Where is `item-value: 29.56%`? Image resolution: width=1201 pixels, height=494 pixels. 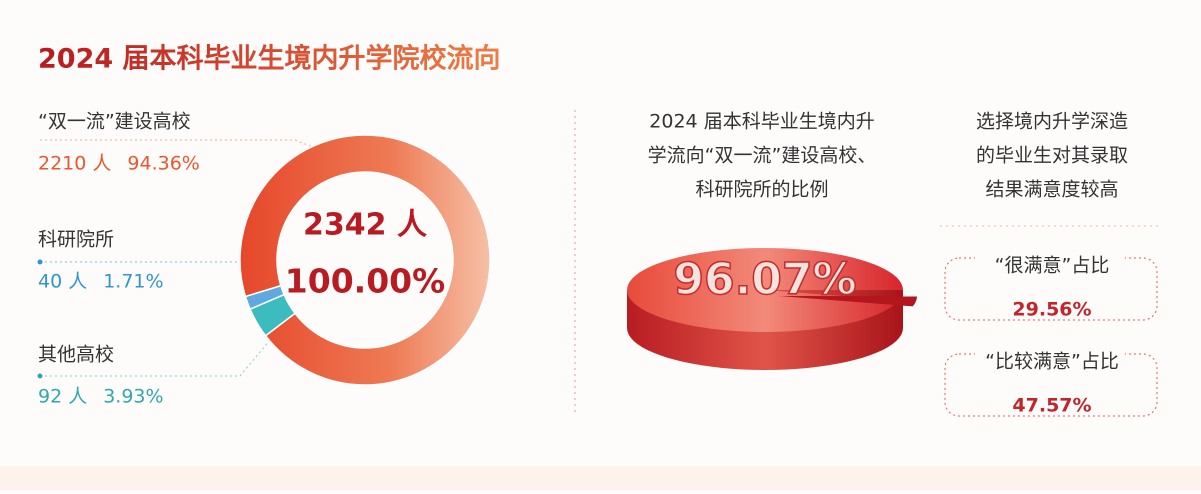
item-value: 29.56% is located at coordinates (1051, 310).